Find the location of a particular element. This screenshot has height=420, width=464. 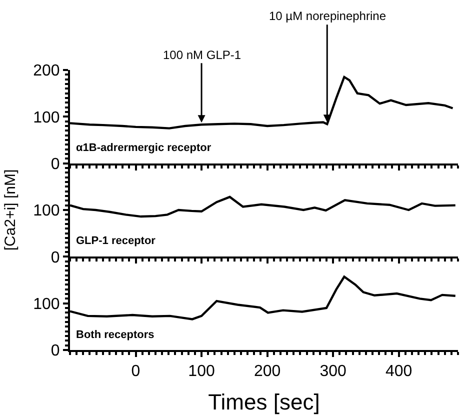

x-tick-label: 200 is located at coordinates (267, 371).